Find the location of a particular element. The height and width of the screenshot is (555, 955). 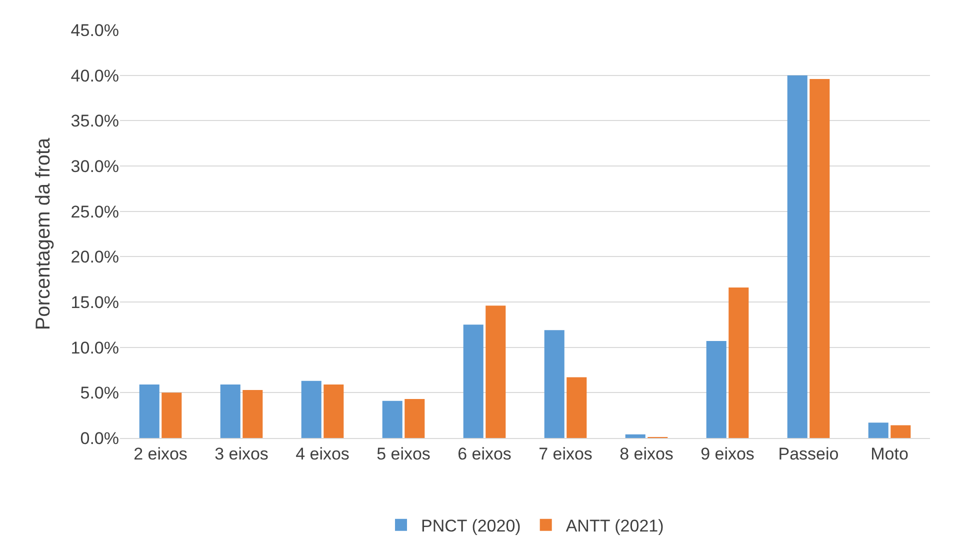

y-tick-label: 45.0% is located at coordinates (94, 30).